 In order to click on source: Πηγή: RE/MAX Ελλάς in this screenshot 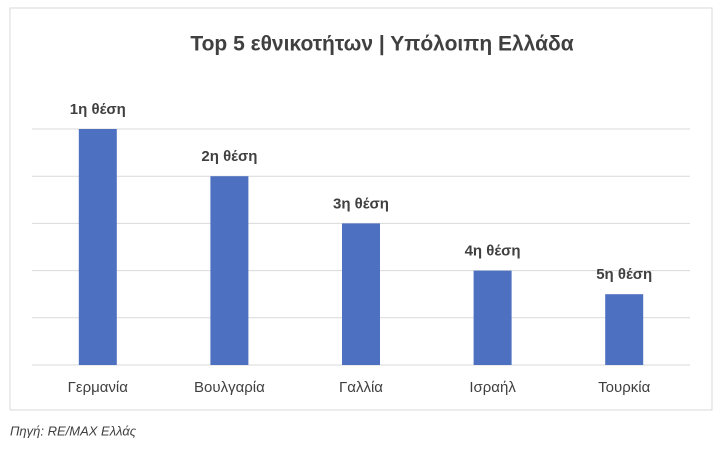, I will do `click(73, 430)`.